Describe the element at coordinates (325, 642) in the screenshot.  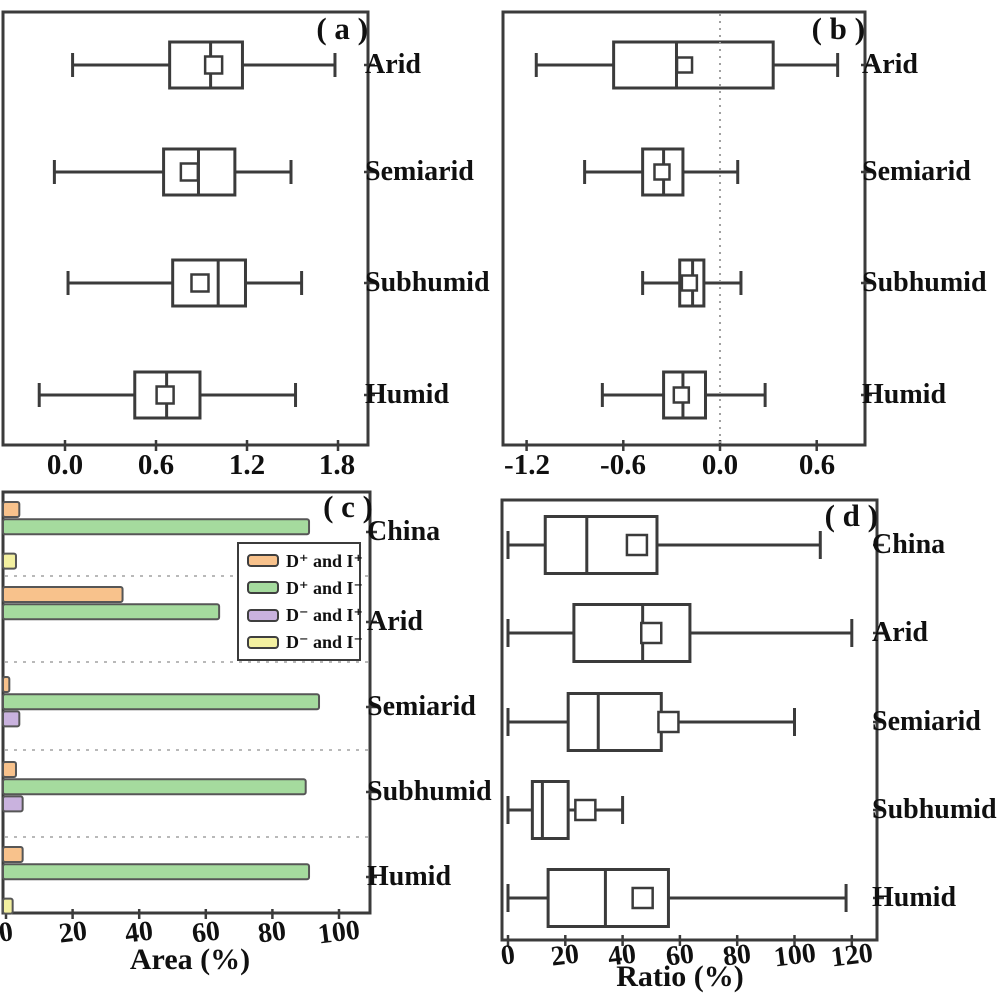
I see `legend-label-3: D⁻ and I⁻` at that location.